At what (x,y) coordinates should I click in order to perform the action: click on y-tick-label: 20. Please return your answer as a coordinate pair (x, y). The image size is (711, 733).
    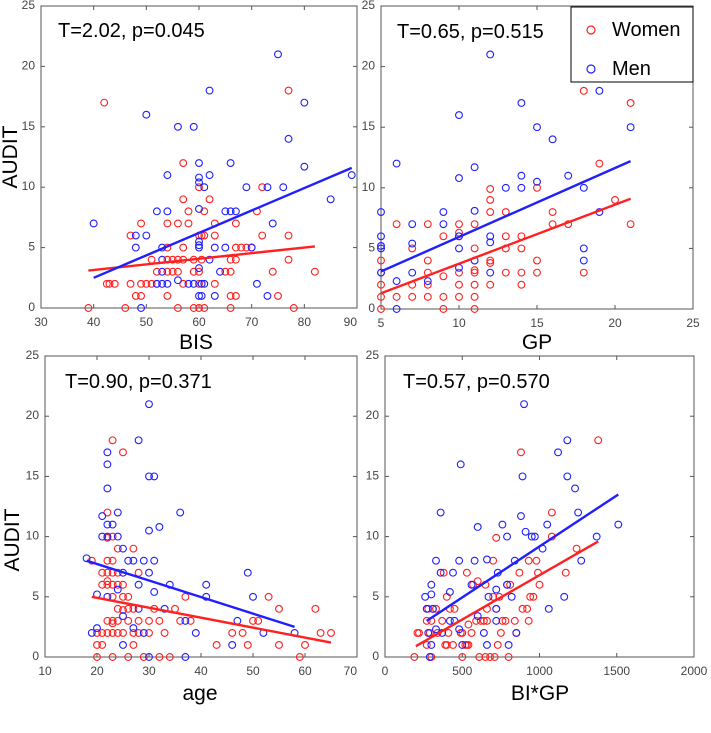
    Looking at the image, I should click on (369, 66).